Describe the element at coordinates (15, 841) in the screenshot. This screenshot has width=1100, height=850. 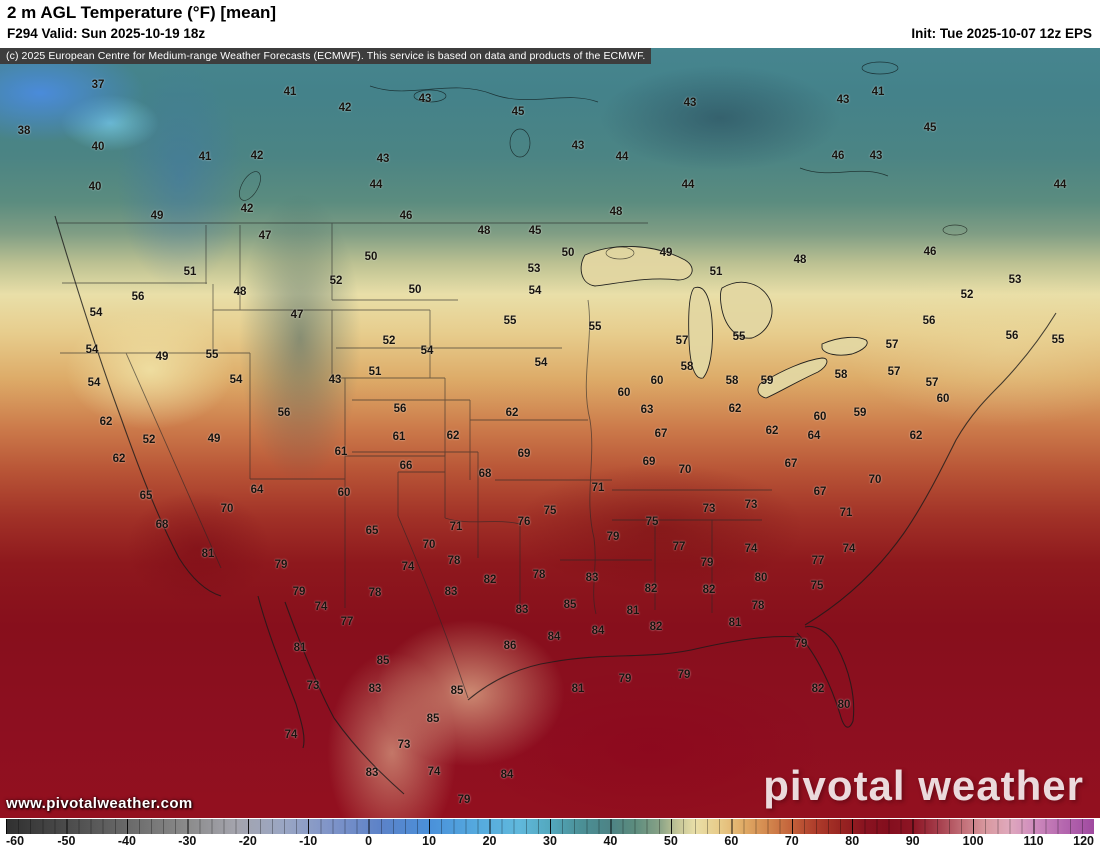
I see `colorbar-tick-label: -60` at that location.